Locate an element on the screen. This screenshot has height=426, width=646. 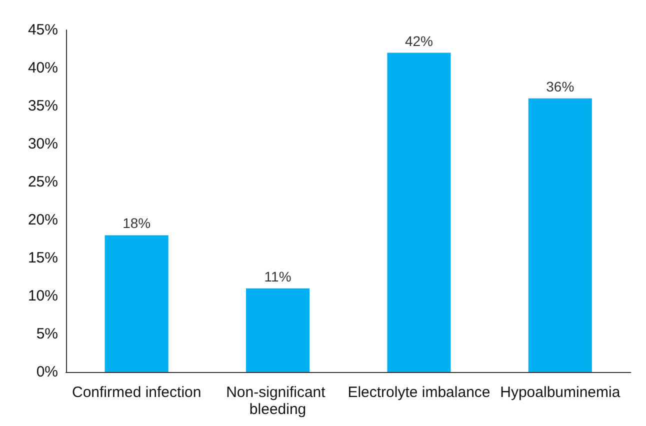
y-tick-label: 25% is located at coordinates (43, 182).